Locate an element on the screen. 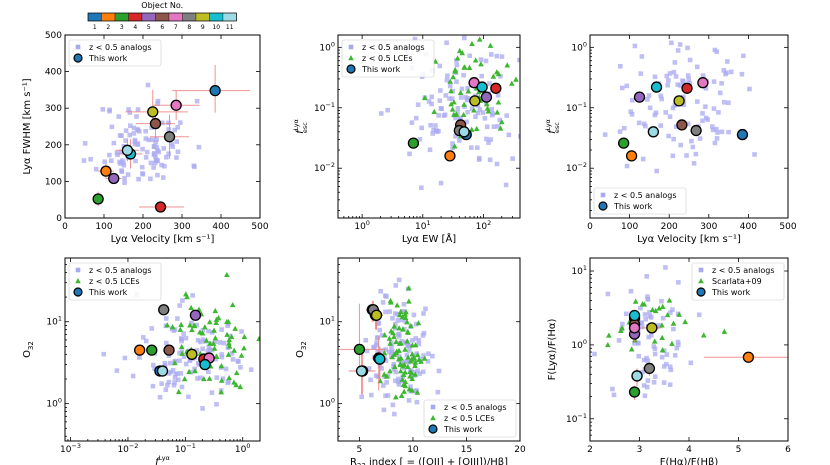 This screenshot has height=465, width=830. legend-entry: z < 0.5 LCEs is located at coordinates (387, 58).